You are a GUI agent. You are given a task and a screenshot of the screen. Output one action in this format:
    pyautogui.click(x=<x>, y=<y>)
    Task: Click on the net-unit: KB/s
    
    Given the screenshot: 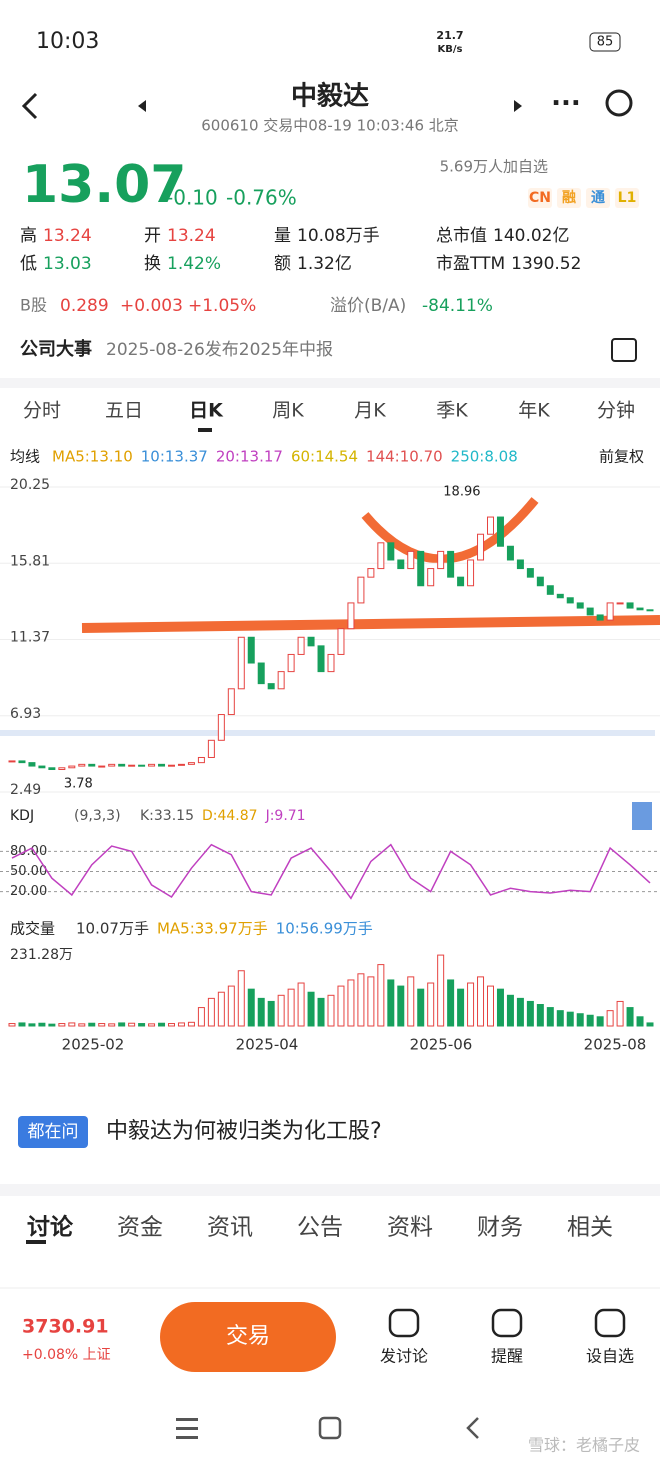 What is the action you would take?
    pyautogui.click(x=450, y=49)
    